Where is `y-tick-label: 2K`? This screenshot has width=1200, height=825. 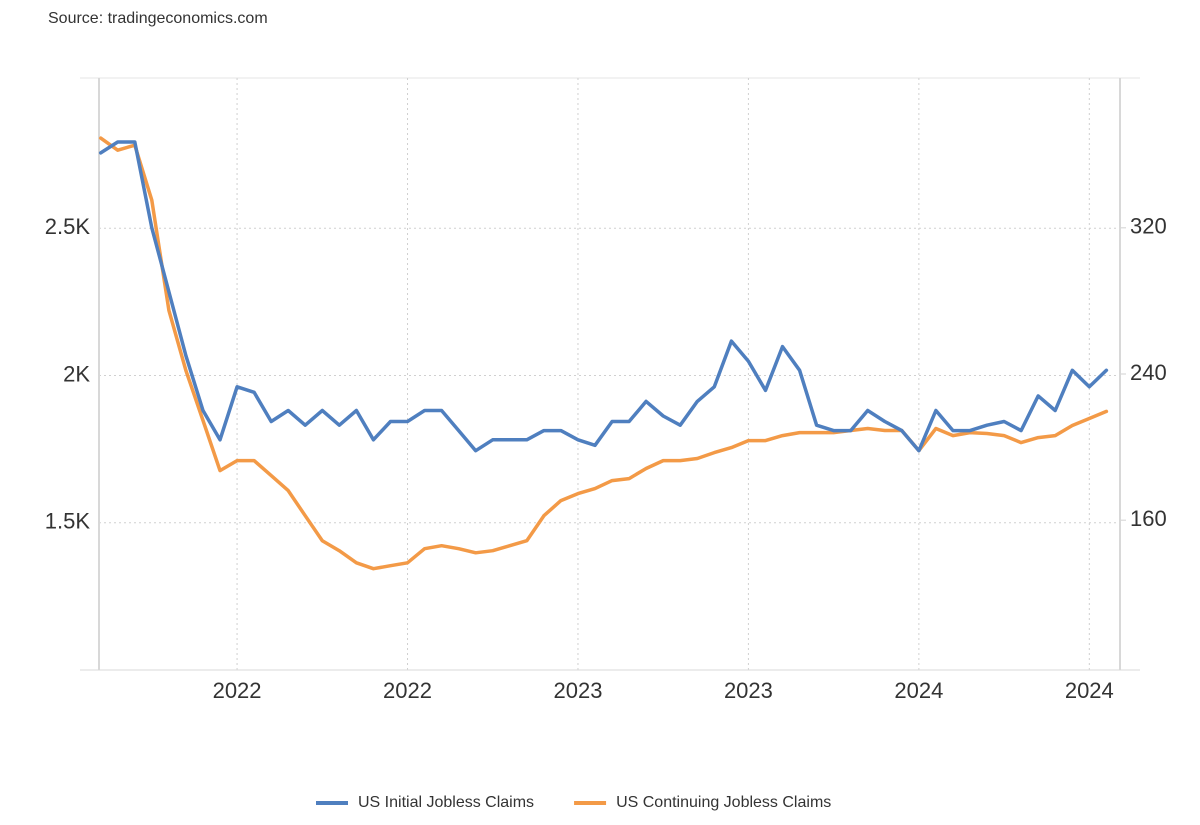
y-tick-label: 2K is located at coordinates (76, 373).